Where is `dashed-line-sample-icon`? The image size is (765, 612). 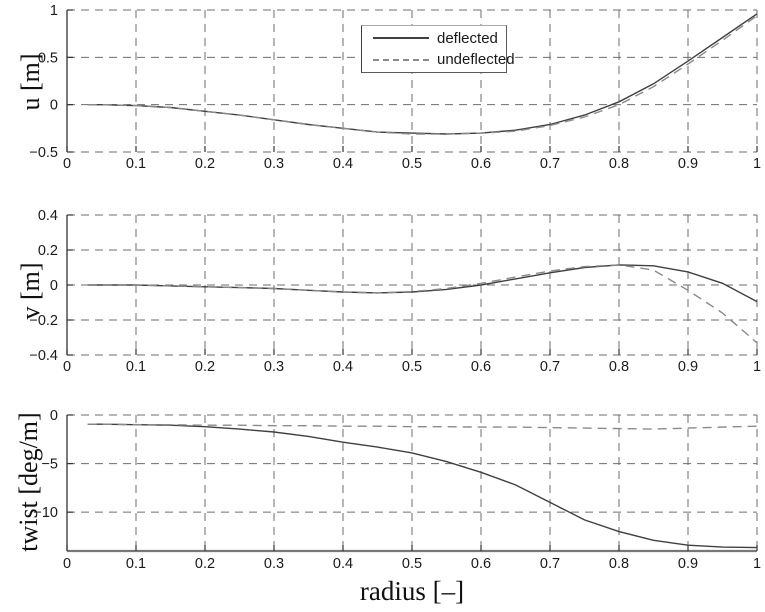
dashed-line-sample-icon is located at coordinates (401, 59).